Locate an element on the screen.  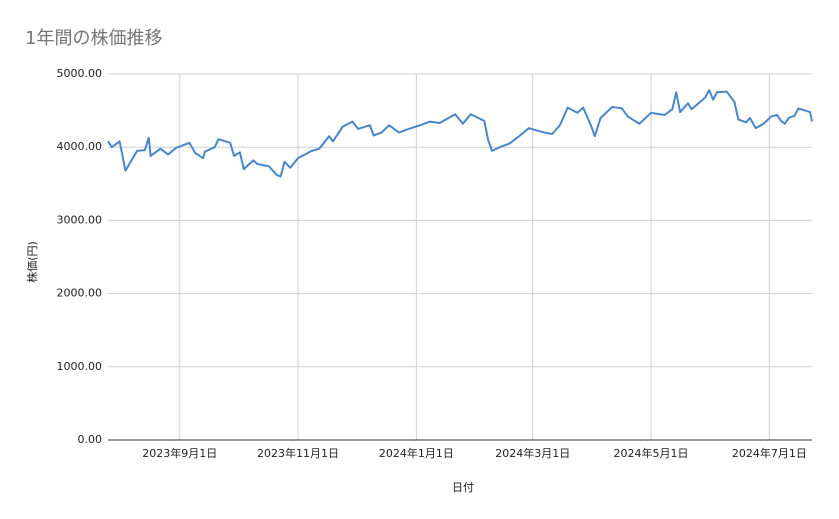
y-tick-label: 0.00 is located at coordinates (90, 439).